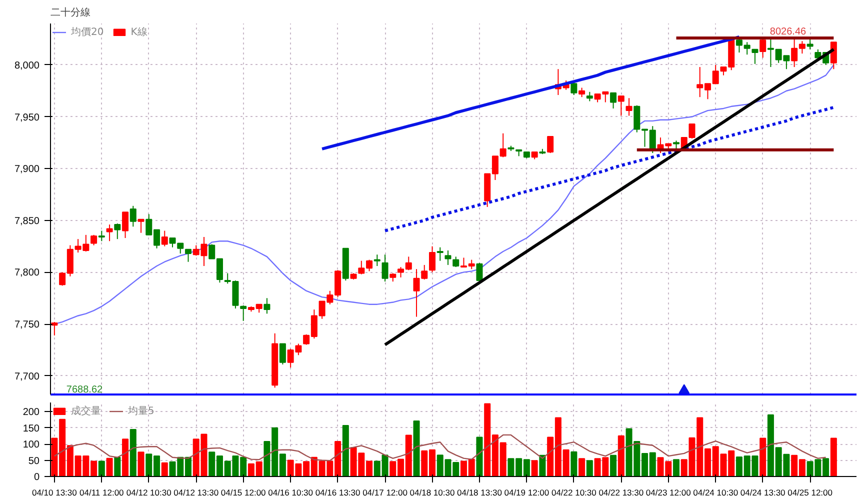 The width and height of the screenshot is (864, 504). What do you see at coordinates (102, 493) in the screenshot?
I see `x-tick-label: 04/11 12:00` at bounding box center [102, 493].